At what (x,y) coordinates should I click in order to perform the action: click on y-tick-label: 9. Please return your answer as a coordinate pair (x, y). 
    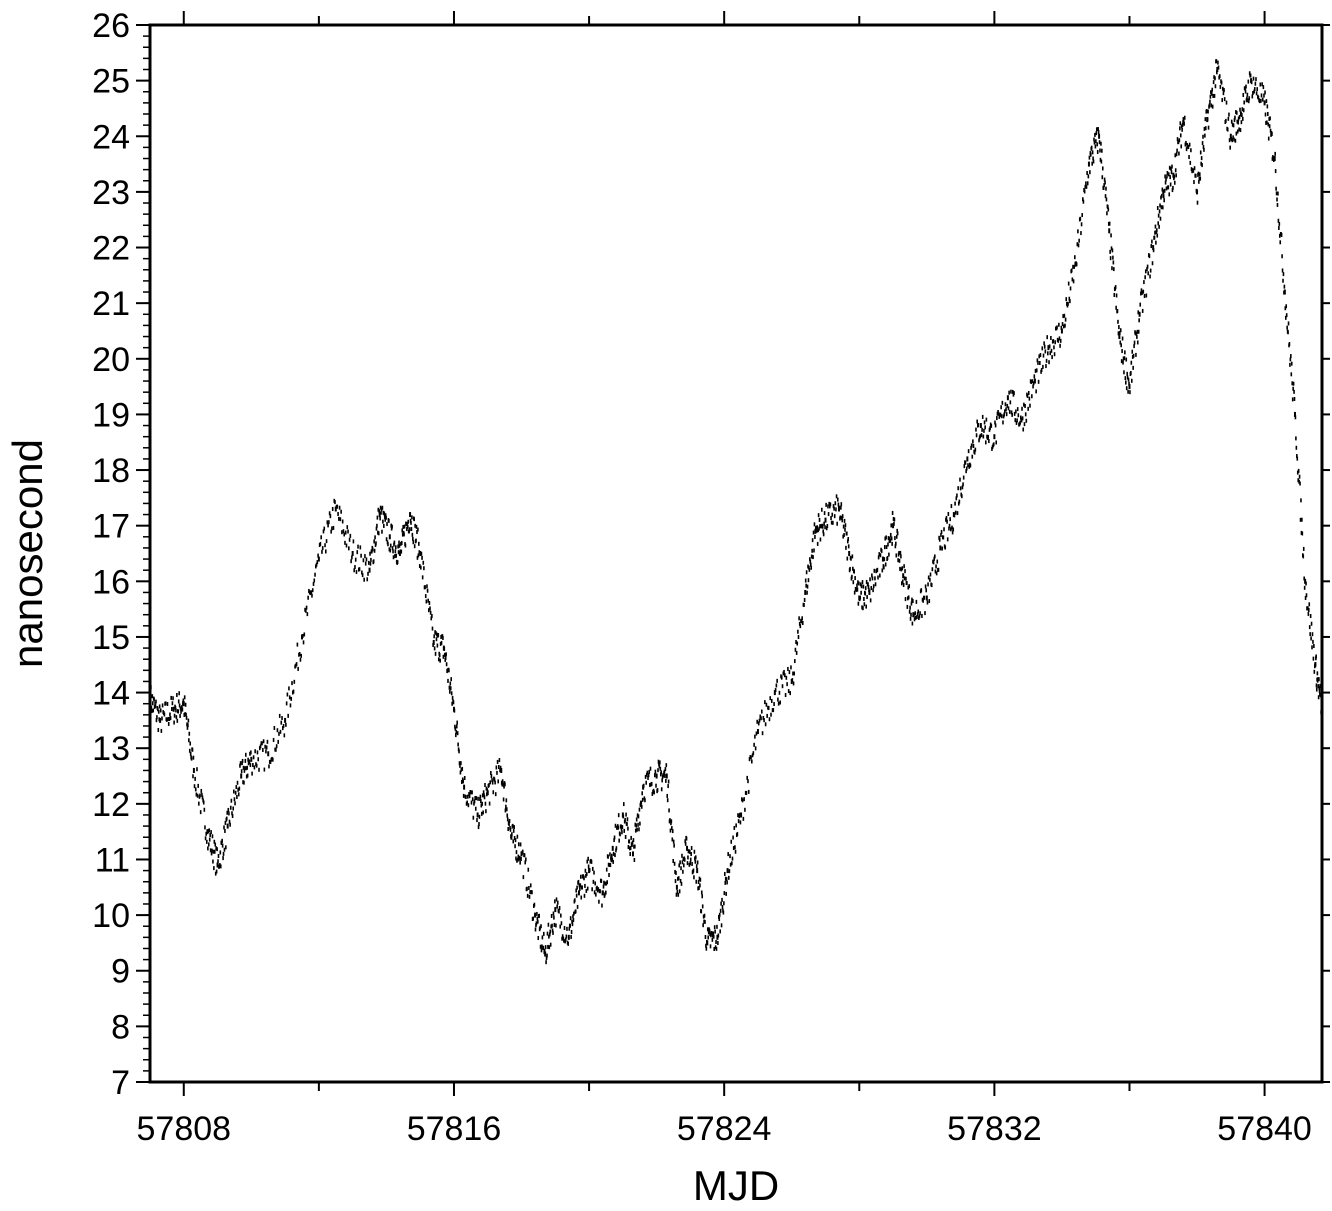
    Looking at the image, I should click on (120, 972).